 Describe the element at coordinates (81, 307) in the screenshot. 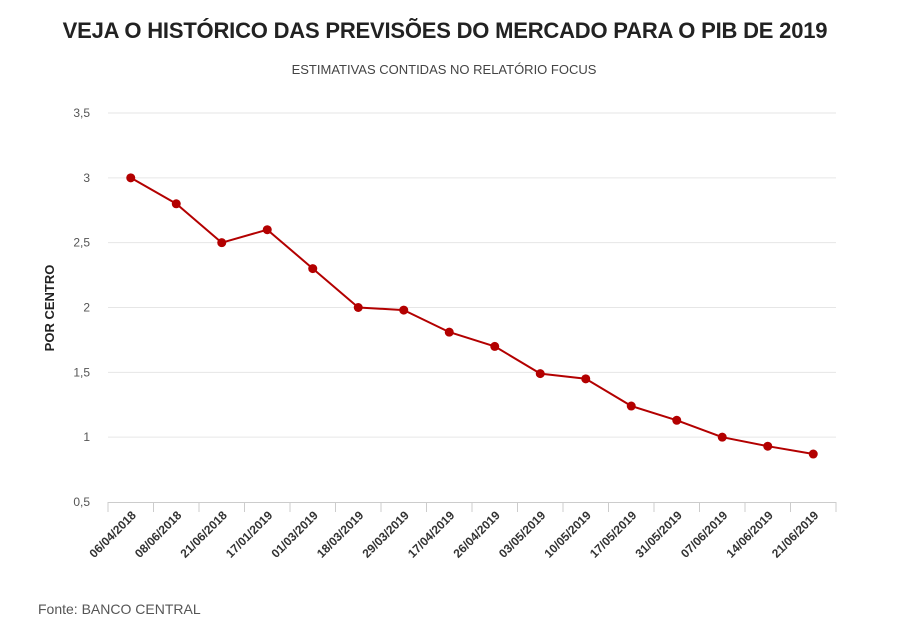

I see `y-axis-ticks: 0,5 1 1,5 2 2,5 3 3,5` at that location.